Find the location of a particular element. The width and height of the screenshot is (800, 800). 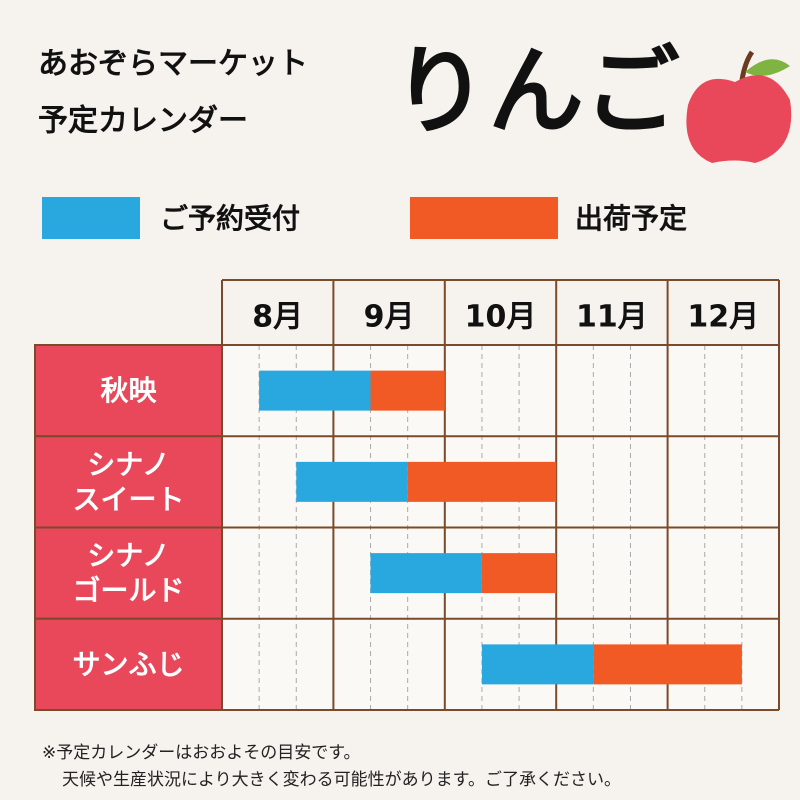

category-label: 秋映 is located at coordinates (128, 391).